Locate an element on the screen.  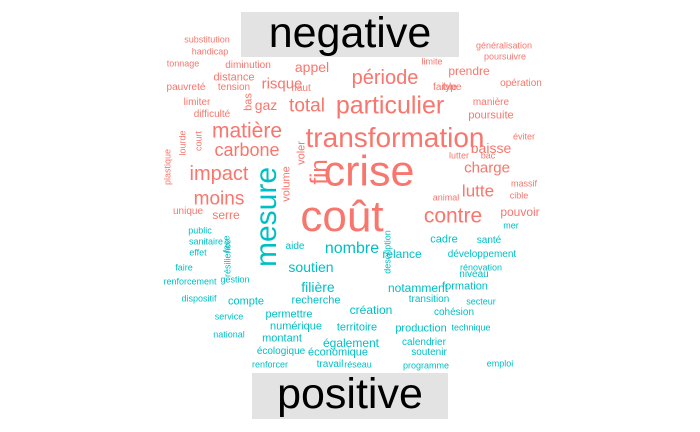
positive-word-territoire: territoire is located at coordinates (357, 327).